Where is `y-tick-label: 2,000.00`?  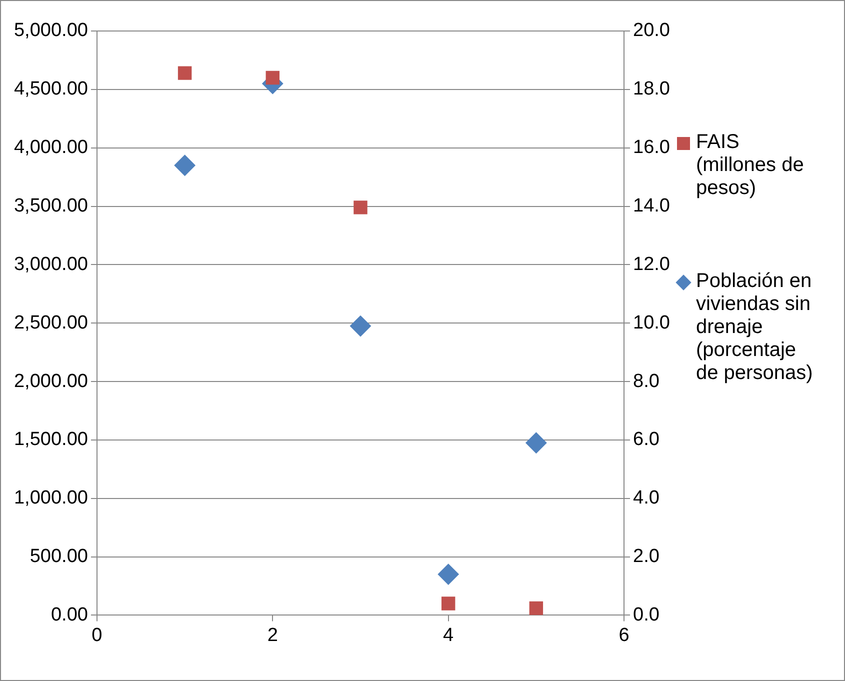
y-tick-label: 2,000.00 is located at coordinates (51, 381).